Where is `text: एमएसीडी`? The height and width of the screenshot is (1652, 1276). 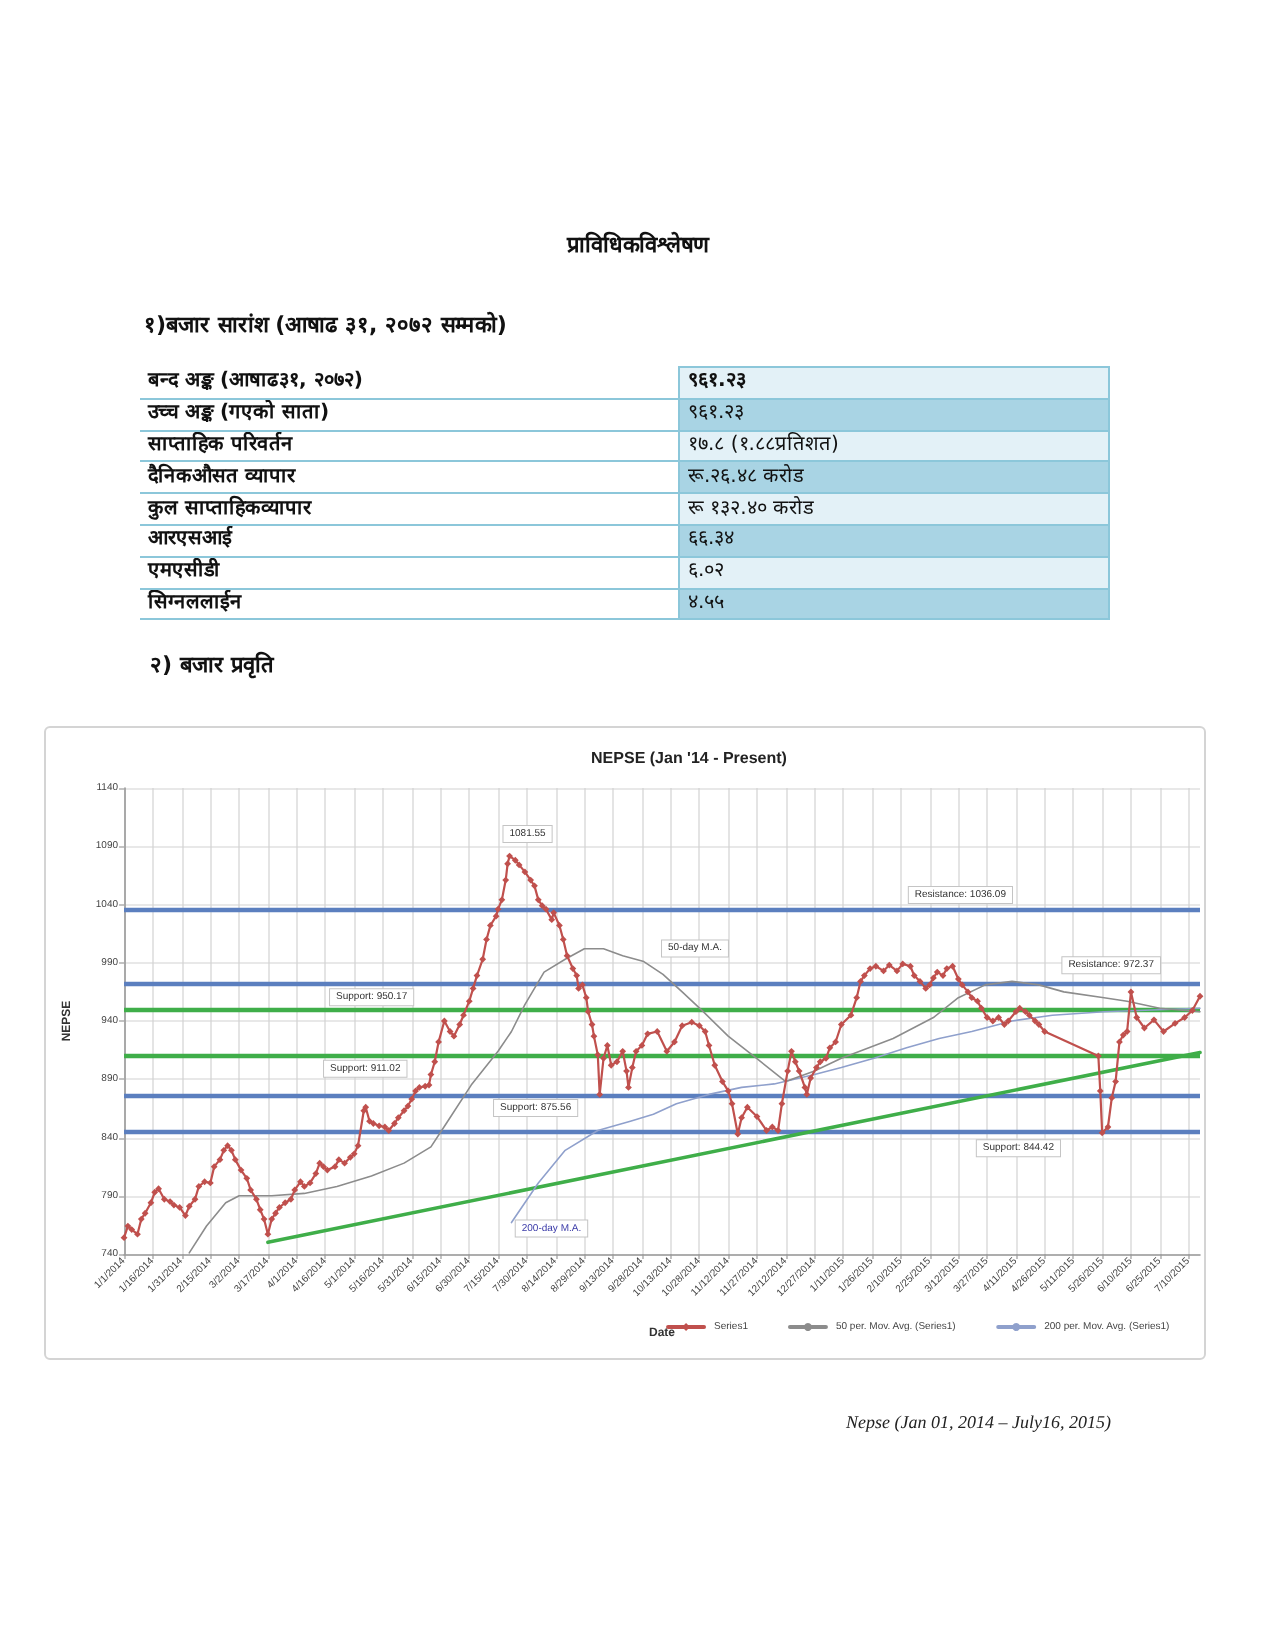 text: एमएसीडी is located at coordinates (409, 572).